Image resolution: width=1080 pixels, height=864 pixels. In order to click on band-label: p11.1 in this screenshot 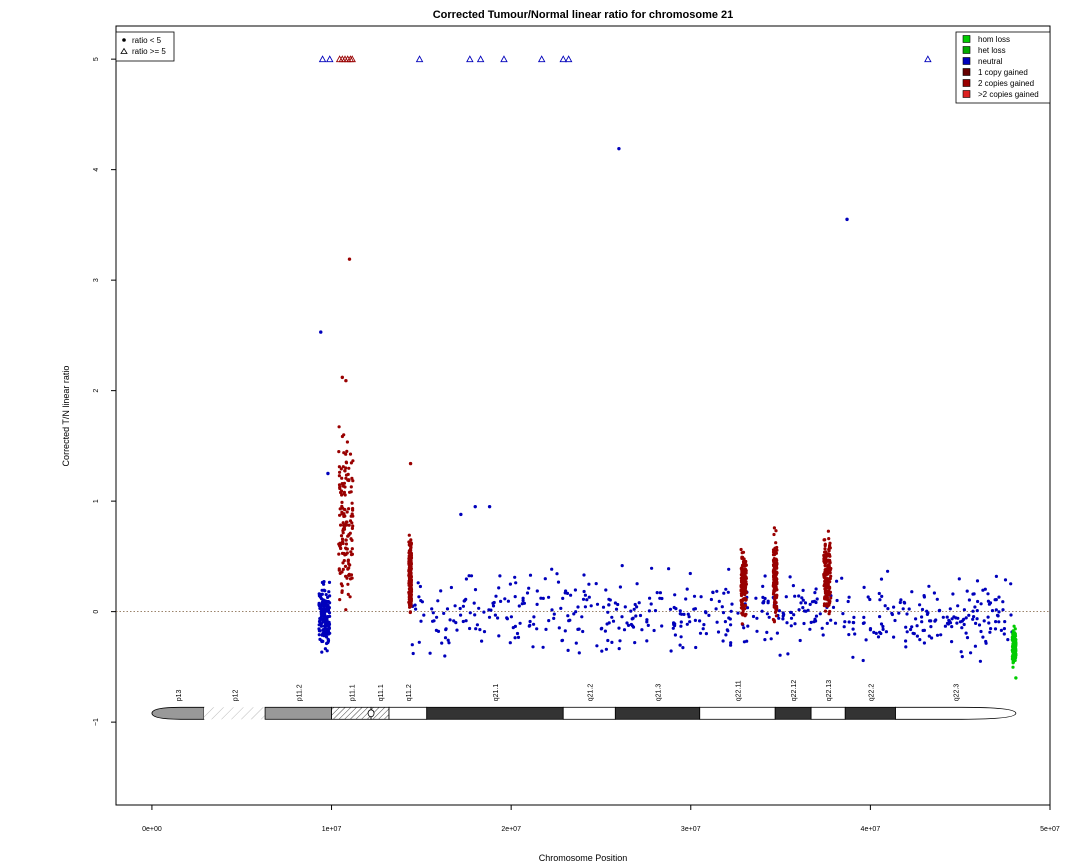, I will do `click(352, 692)`.